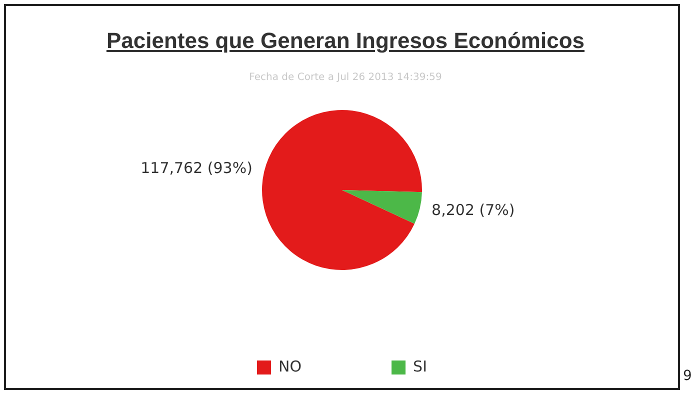  What do you see at coordinates (196, 167) in the screenshot?
I see `data-label: 117,762 (93%)` at bounding box center [196, 167].